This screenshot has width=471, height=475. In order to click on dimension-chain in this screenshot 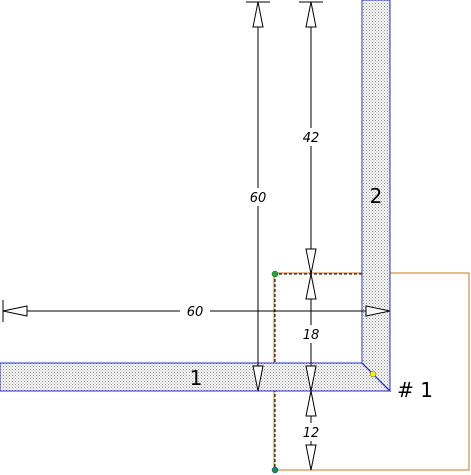, I will do `click(311, 236)`.